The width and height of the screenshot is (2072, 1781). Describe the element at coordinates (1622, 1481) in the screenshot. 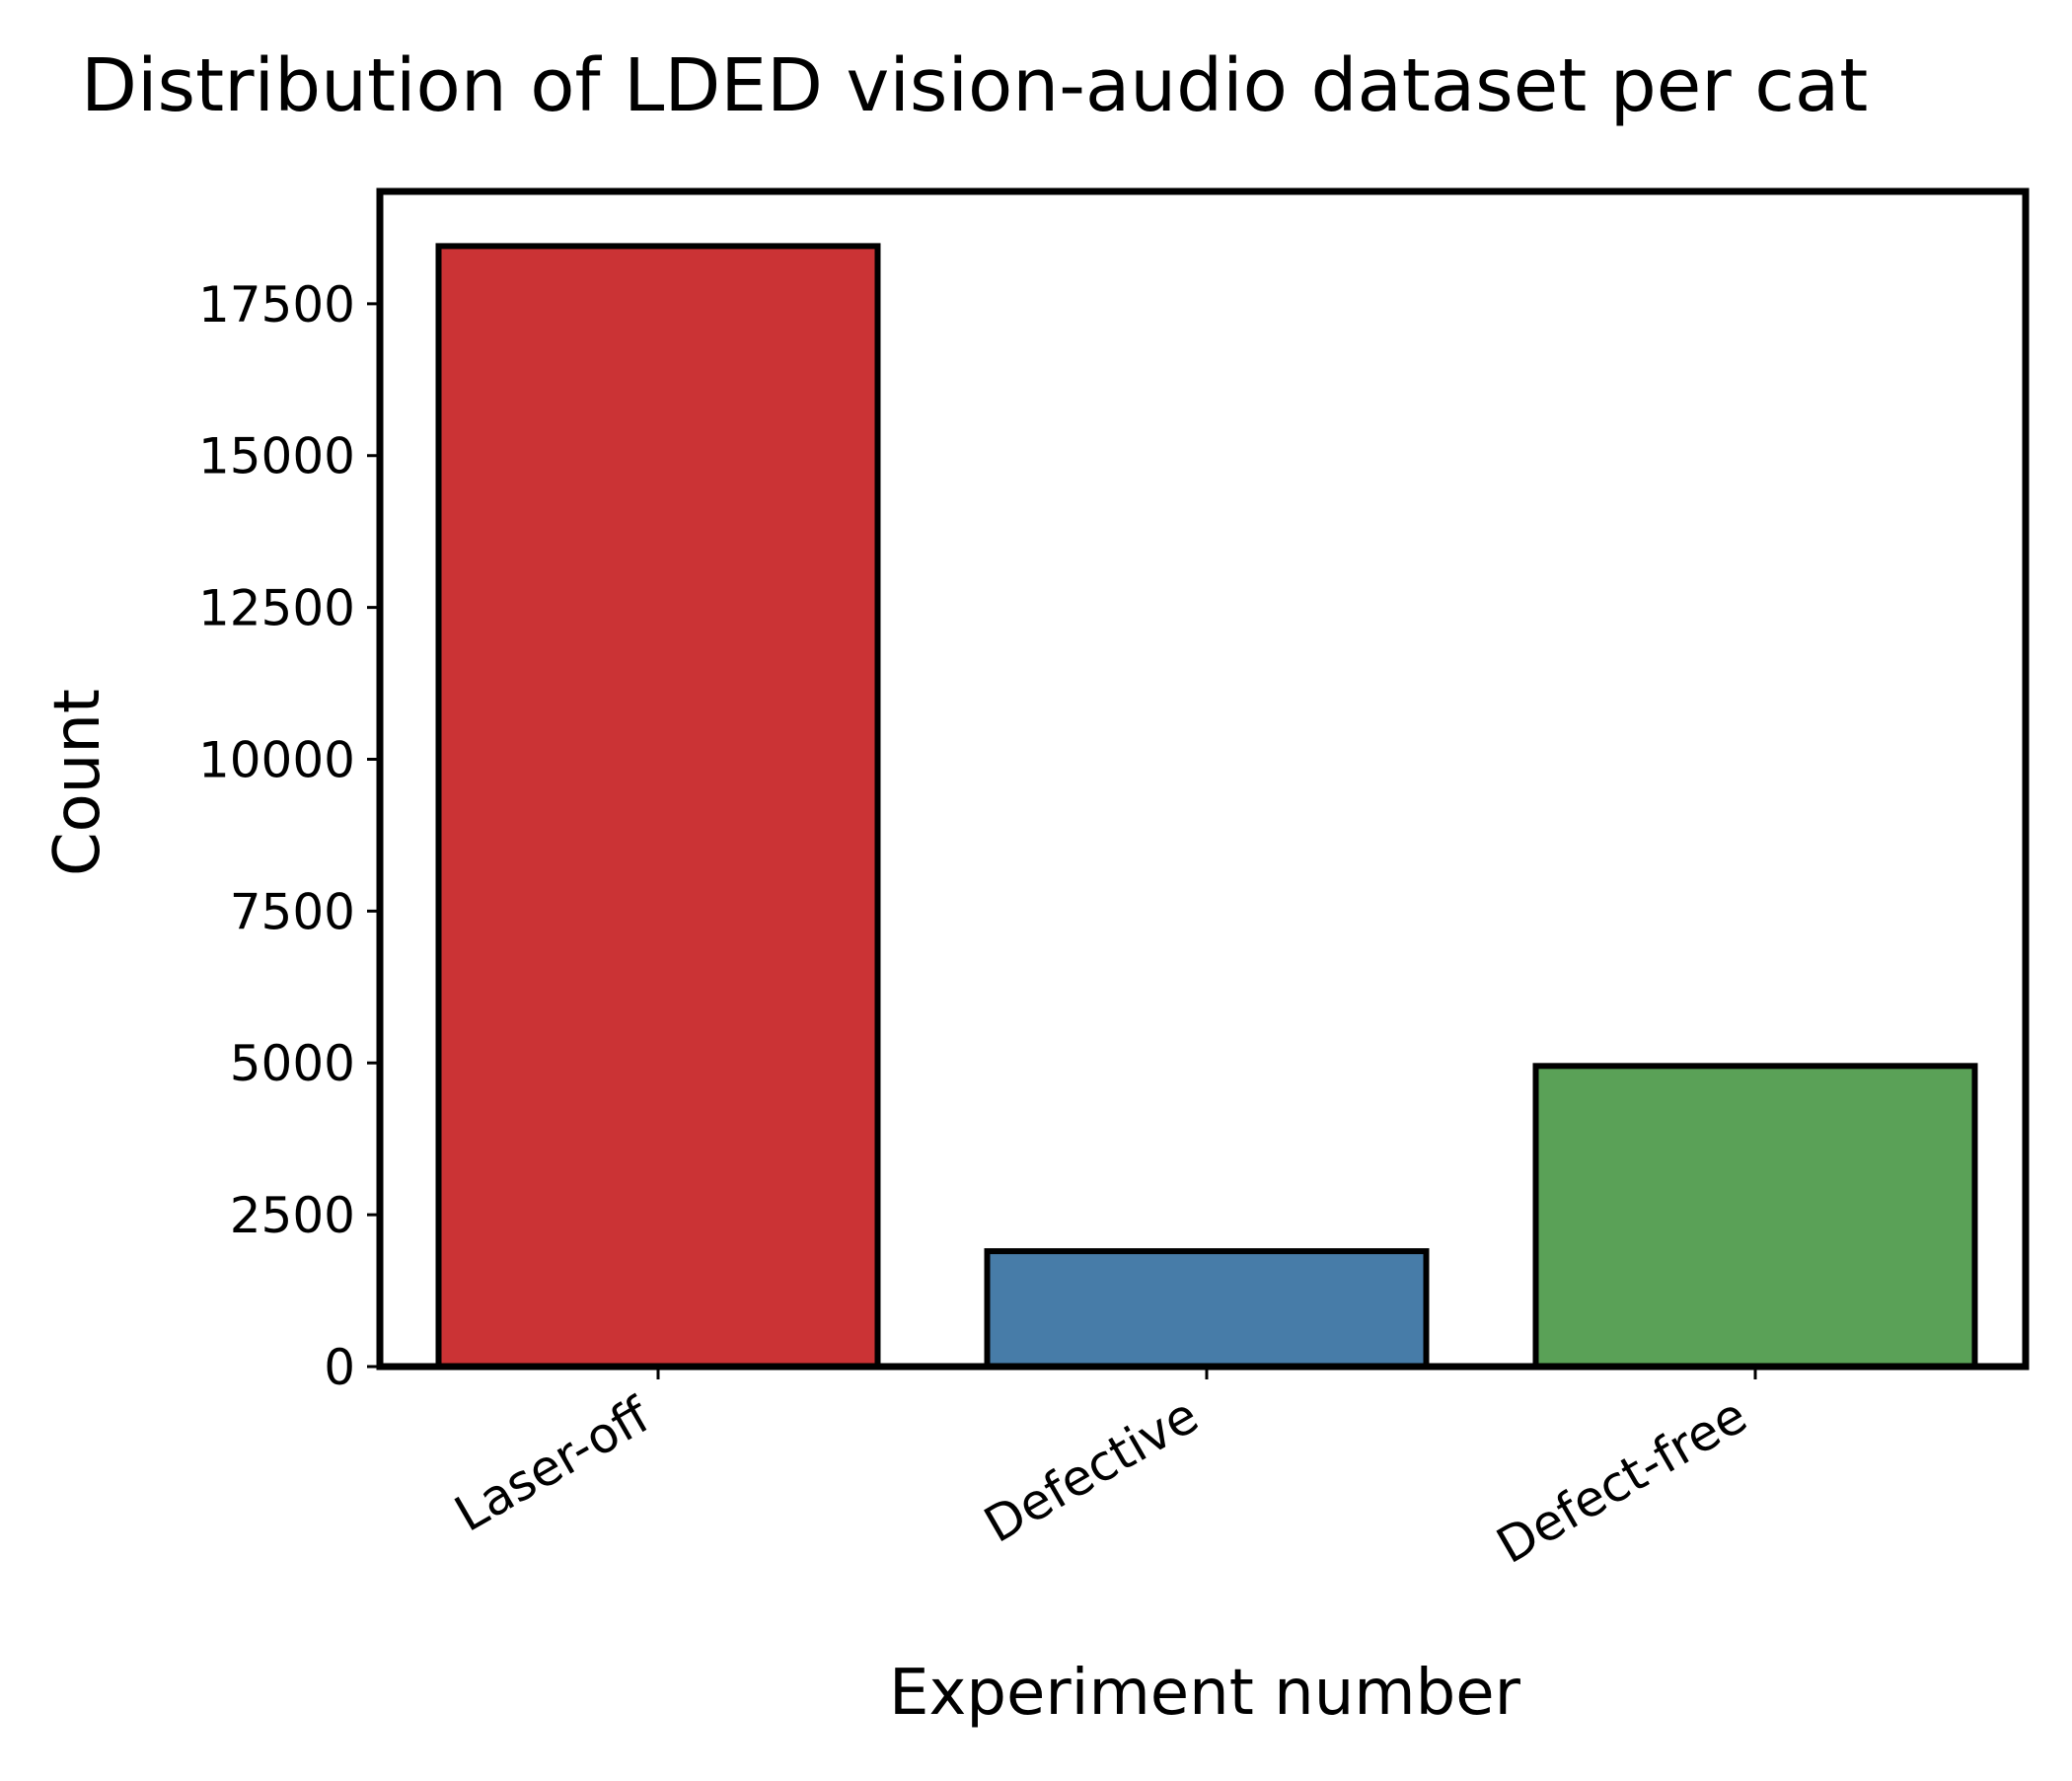

I see `x-tick-label: Defect-free` at that location.